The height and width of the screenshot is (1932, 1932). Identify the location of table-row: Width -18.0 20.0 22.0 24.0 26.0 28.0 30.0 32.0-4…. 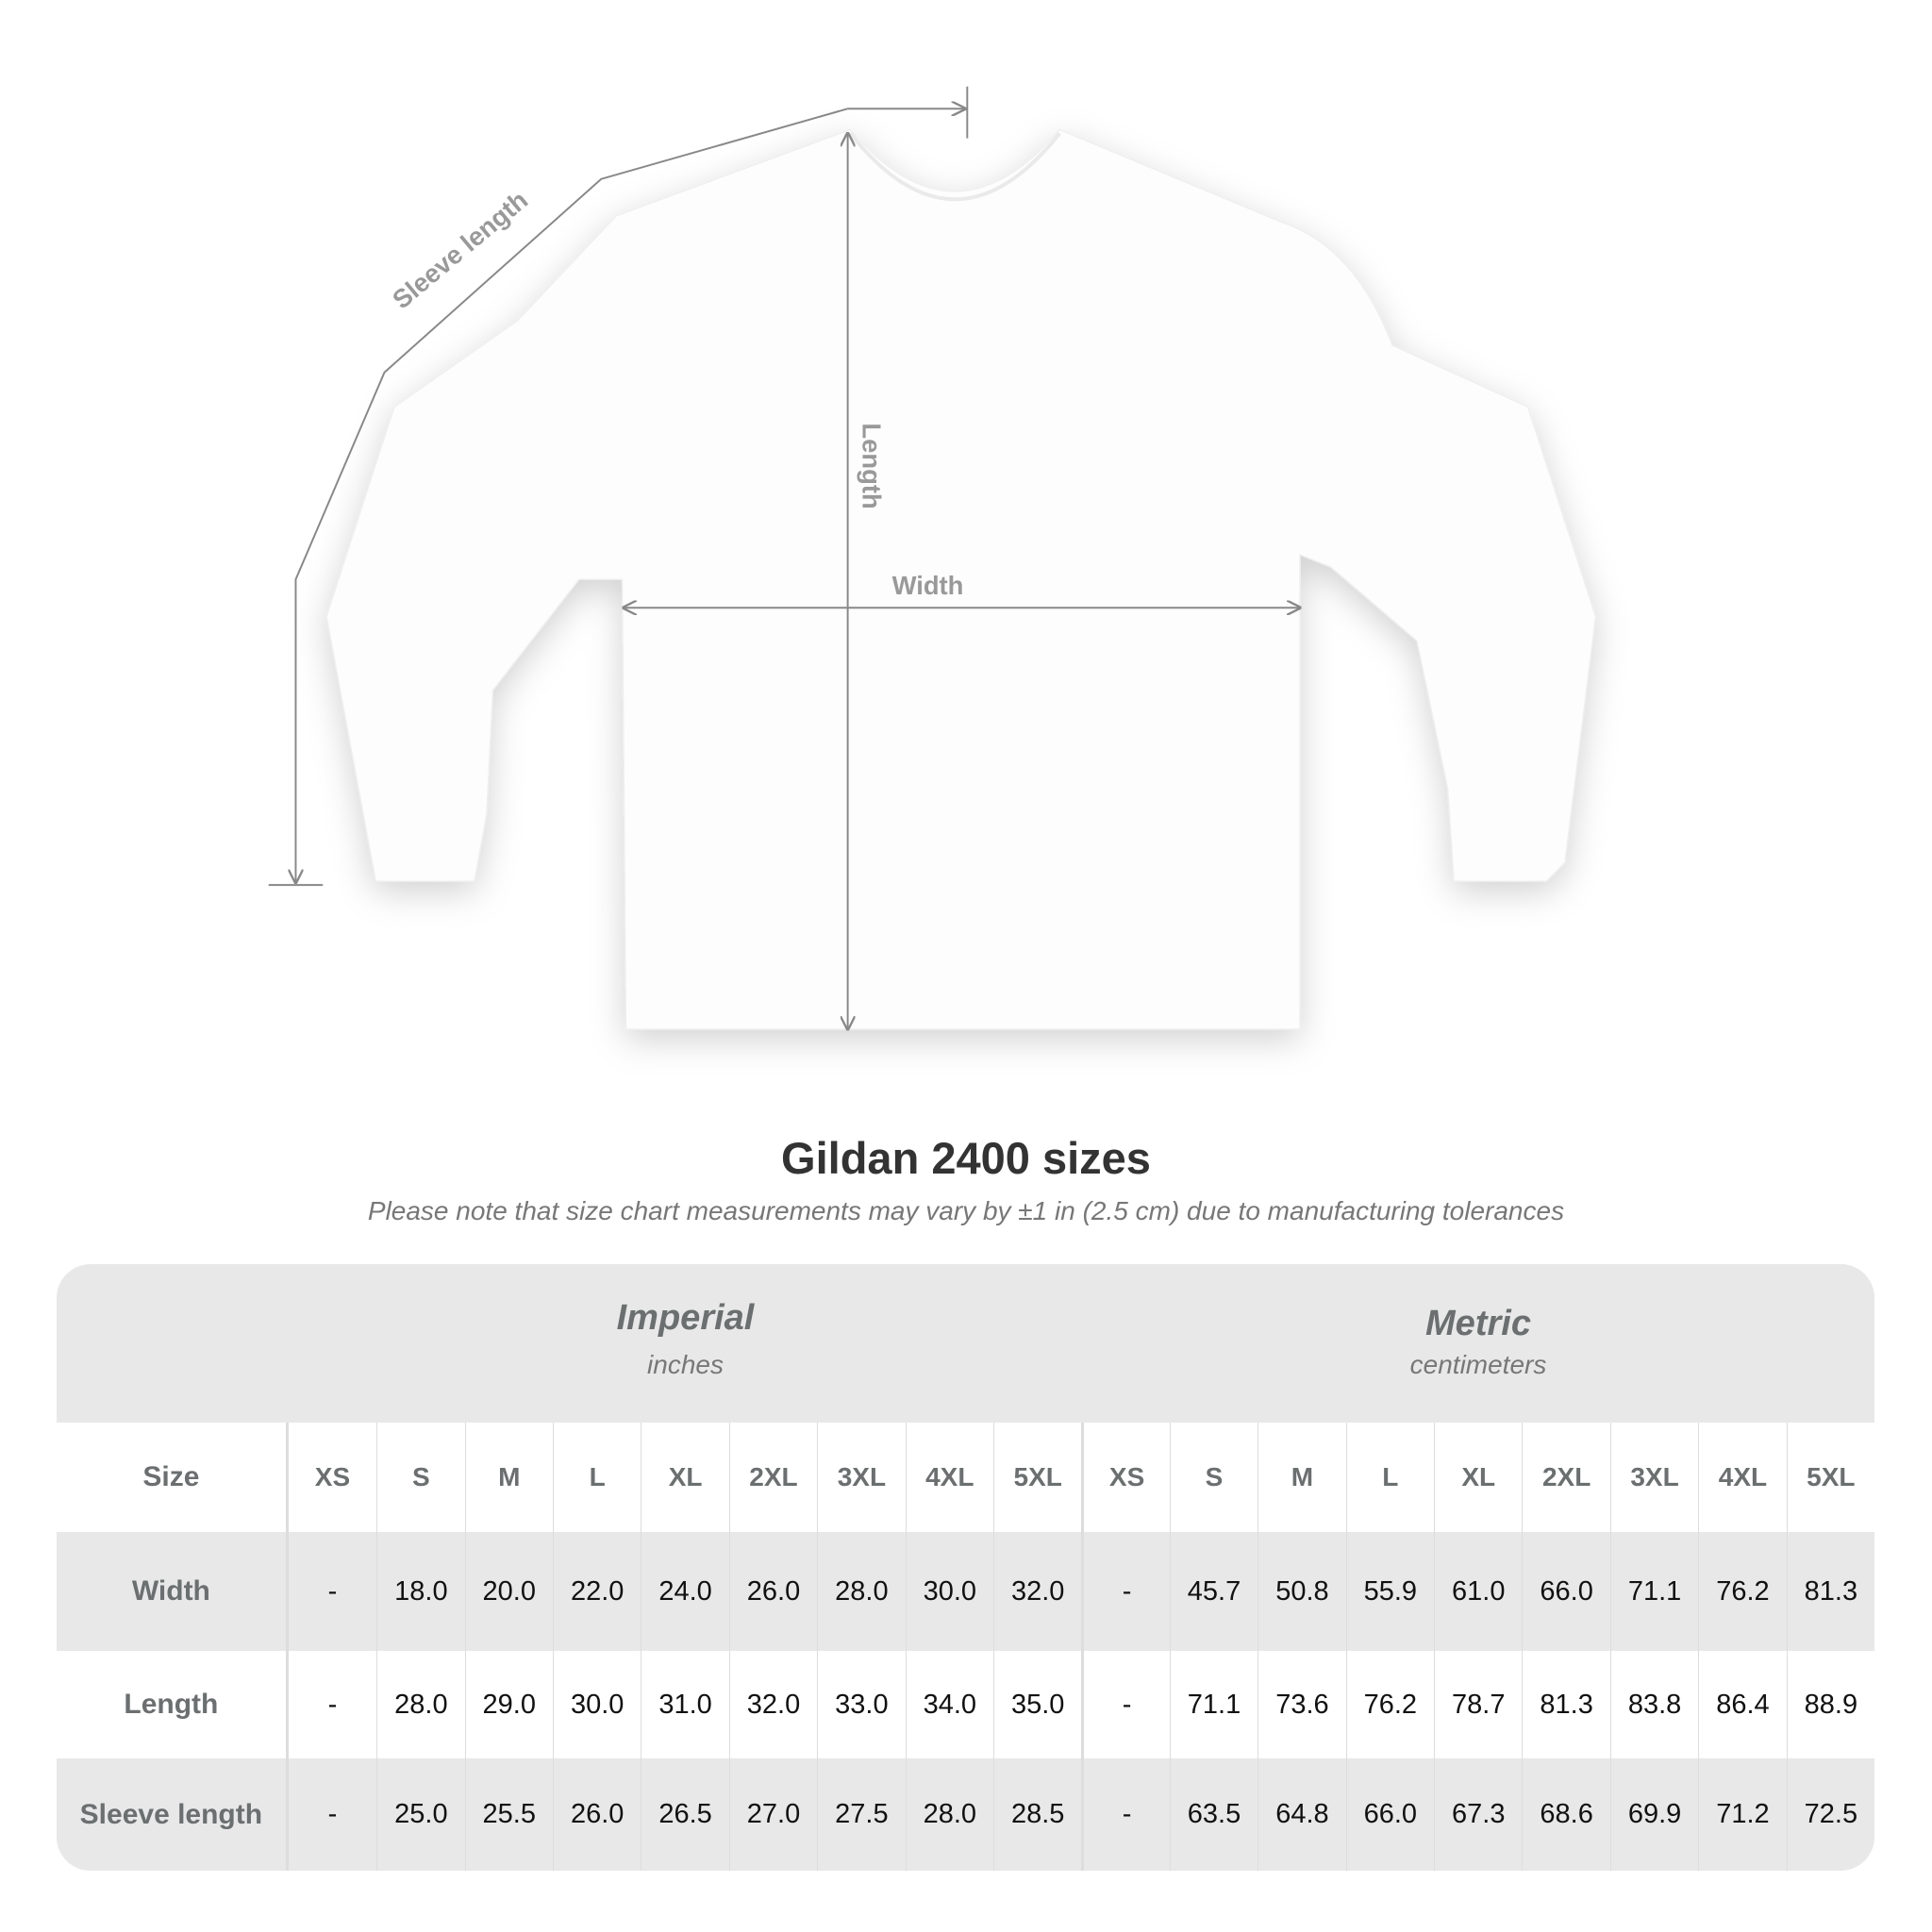
(965, 1591).